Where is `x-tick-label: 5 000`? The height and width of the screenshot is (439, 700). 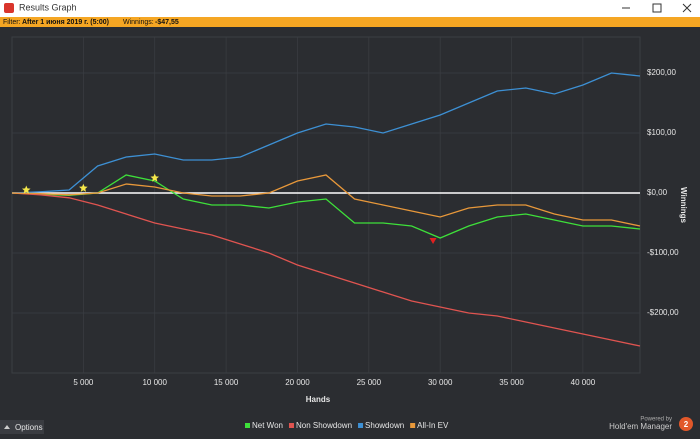 x-tick-label: 5 000 is located at coordinates (83, 382).